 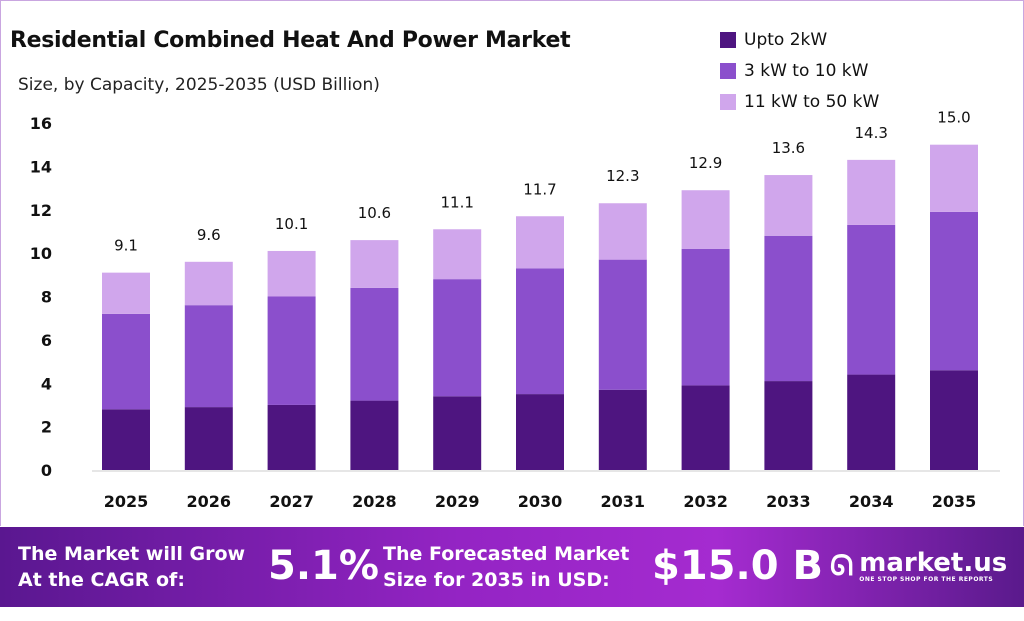 I want to click on bar-total-label: 9.1, so click(x=126, y=246).